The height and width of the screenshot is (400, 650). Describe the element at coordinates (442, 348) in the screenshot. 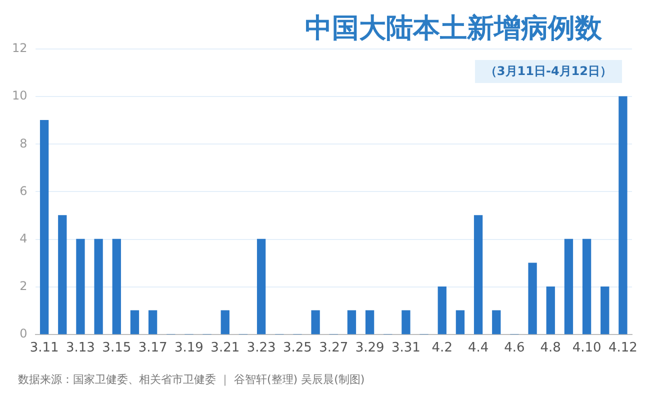

I see `x-tick-label: 4.2` at that location.